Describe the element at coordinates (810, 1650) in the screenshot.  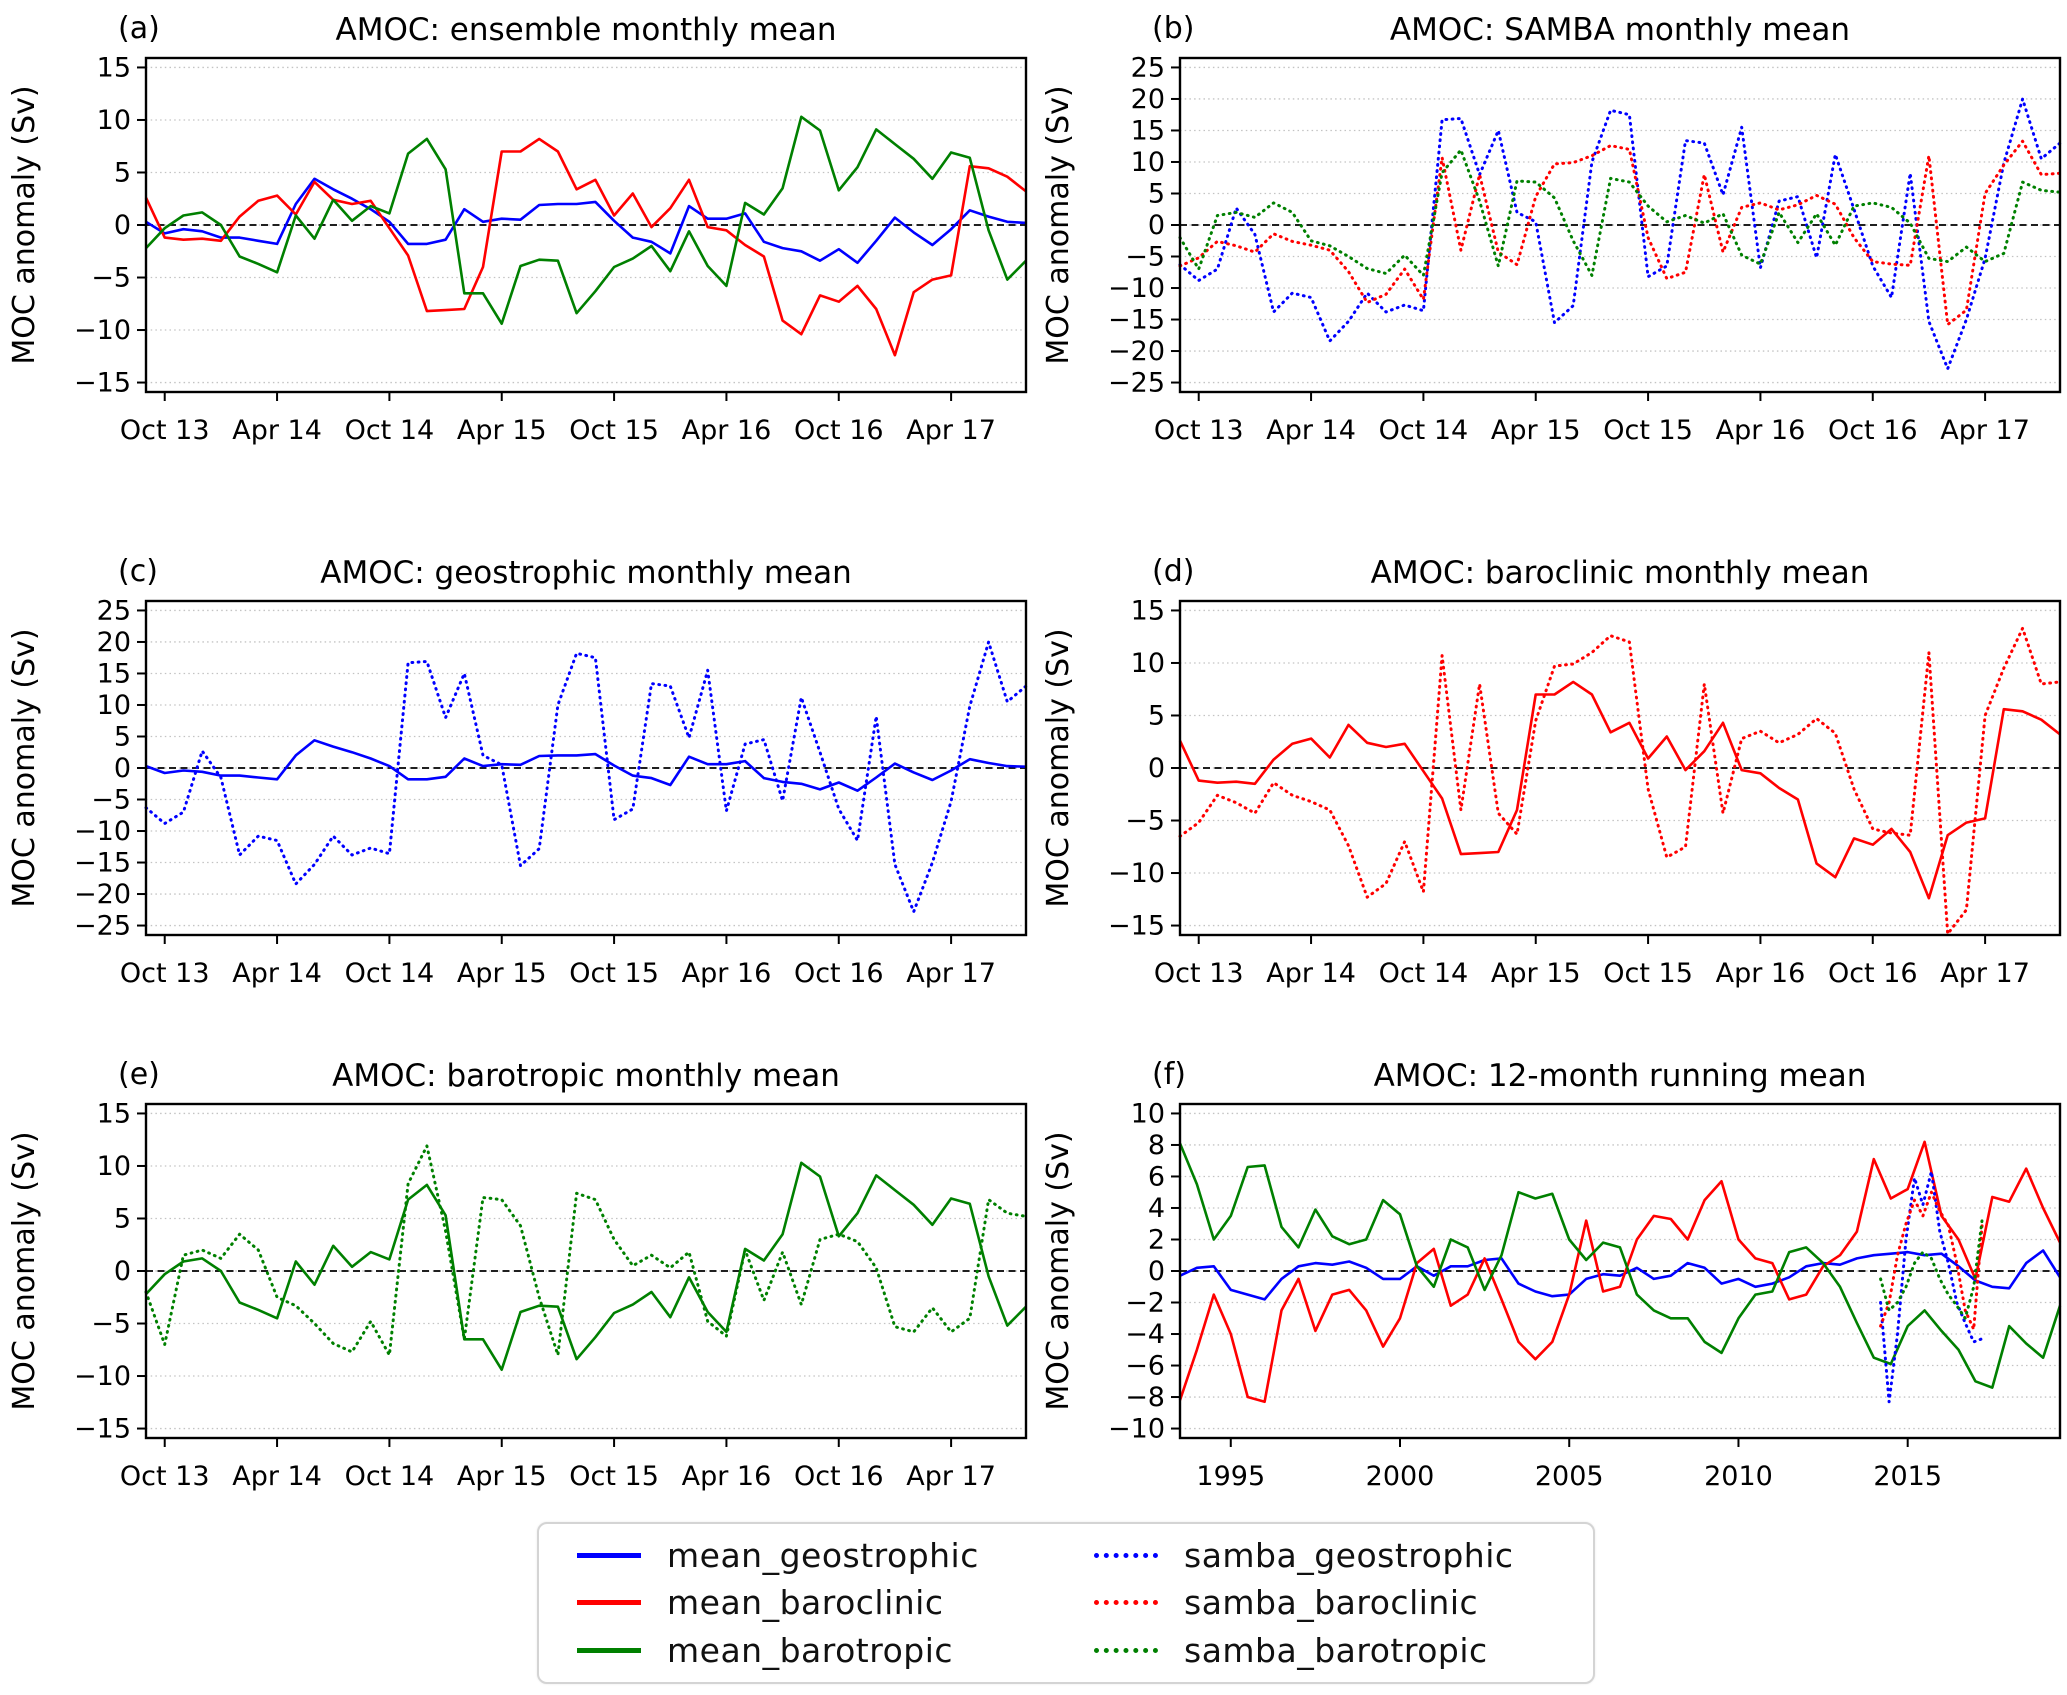
I see `legend-label: mean_barotropic` at that location.